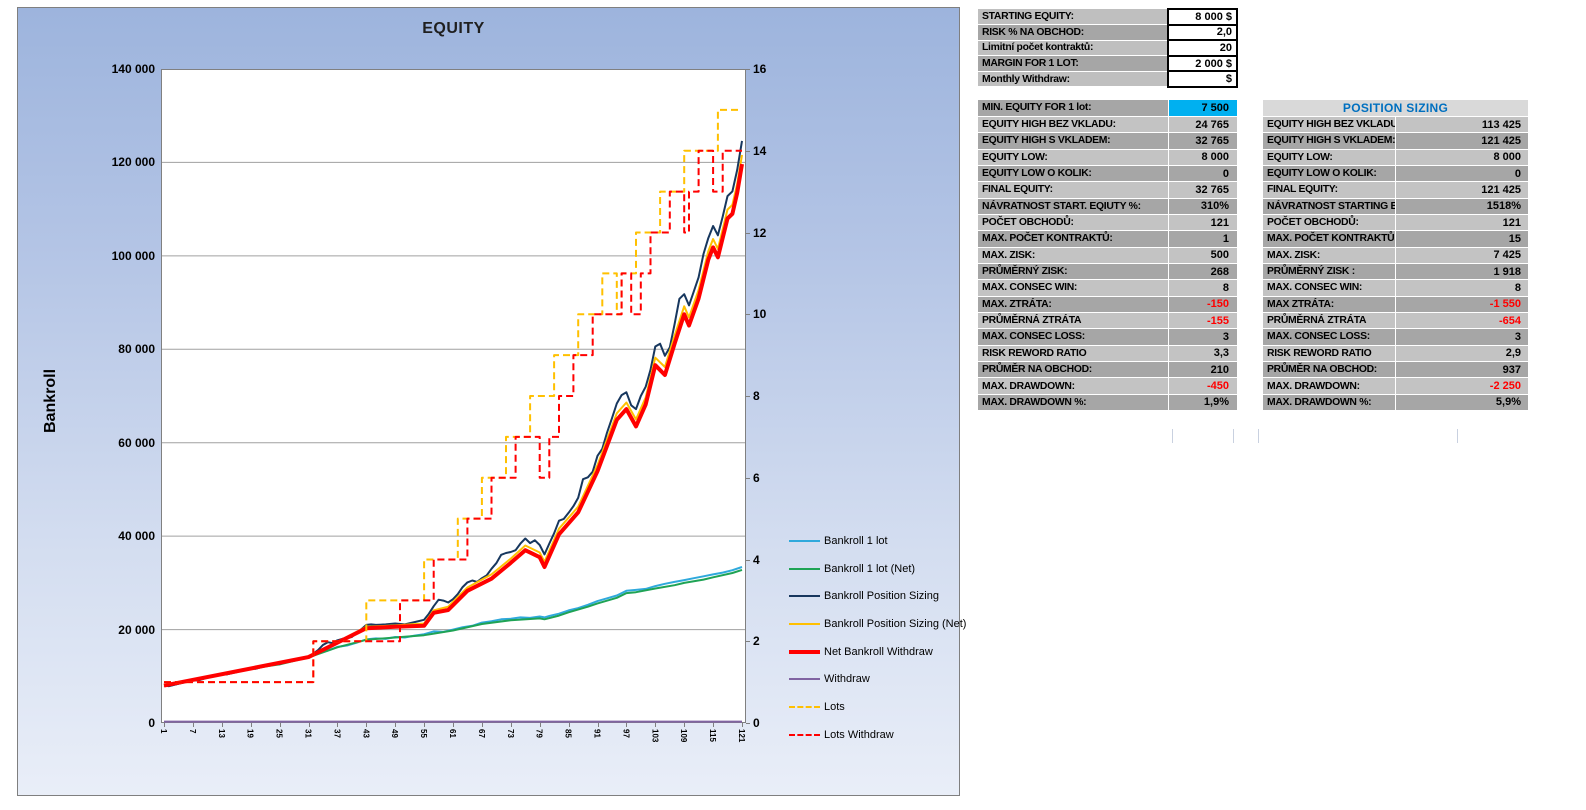 This screenshot has width=1586, height=810. Describe the element at coordinates (1395, 321) in the screenshot. I see `table-row: PRŮMĚRNÁ ZTRÁTA -654` at that location.